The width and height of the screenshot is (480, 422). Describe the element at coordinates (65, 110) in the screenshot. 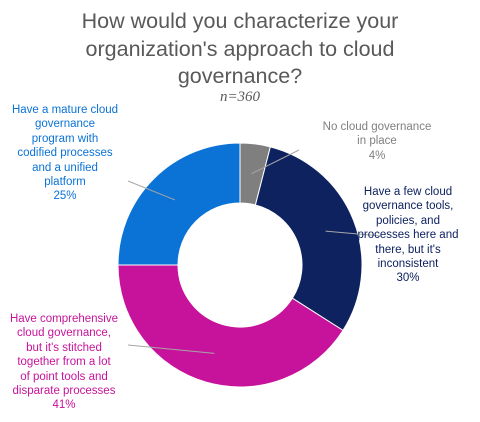

I see `slice-label-line: Have a mature cloud` at that location.